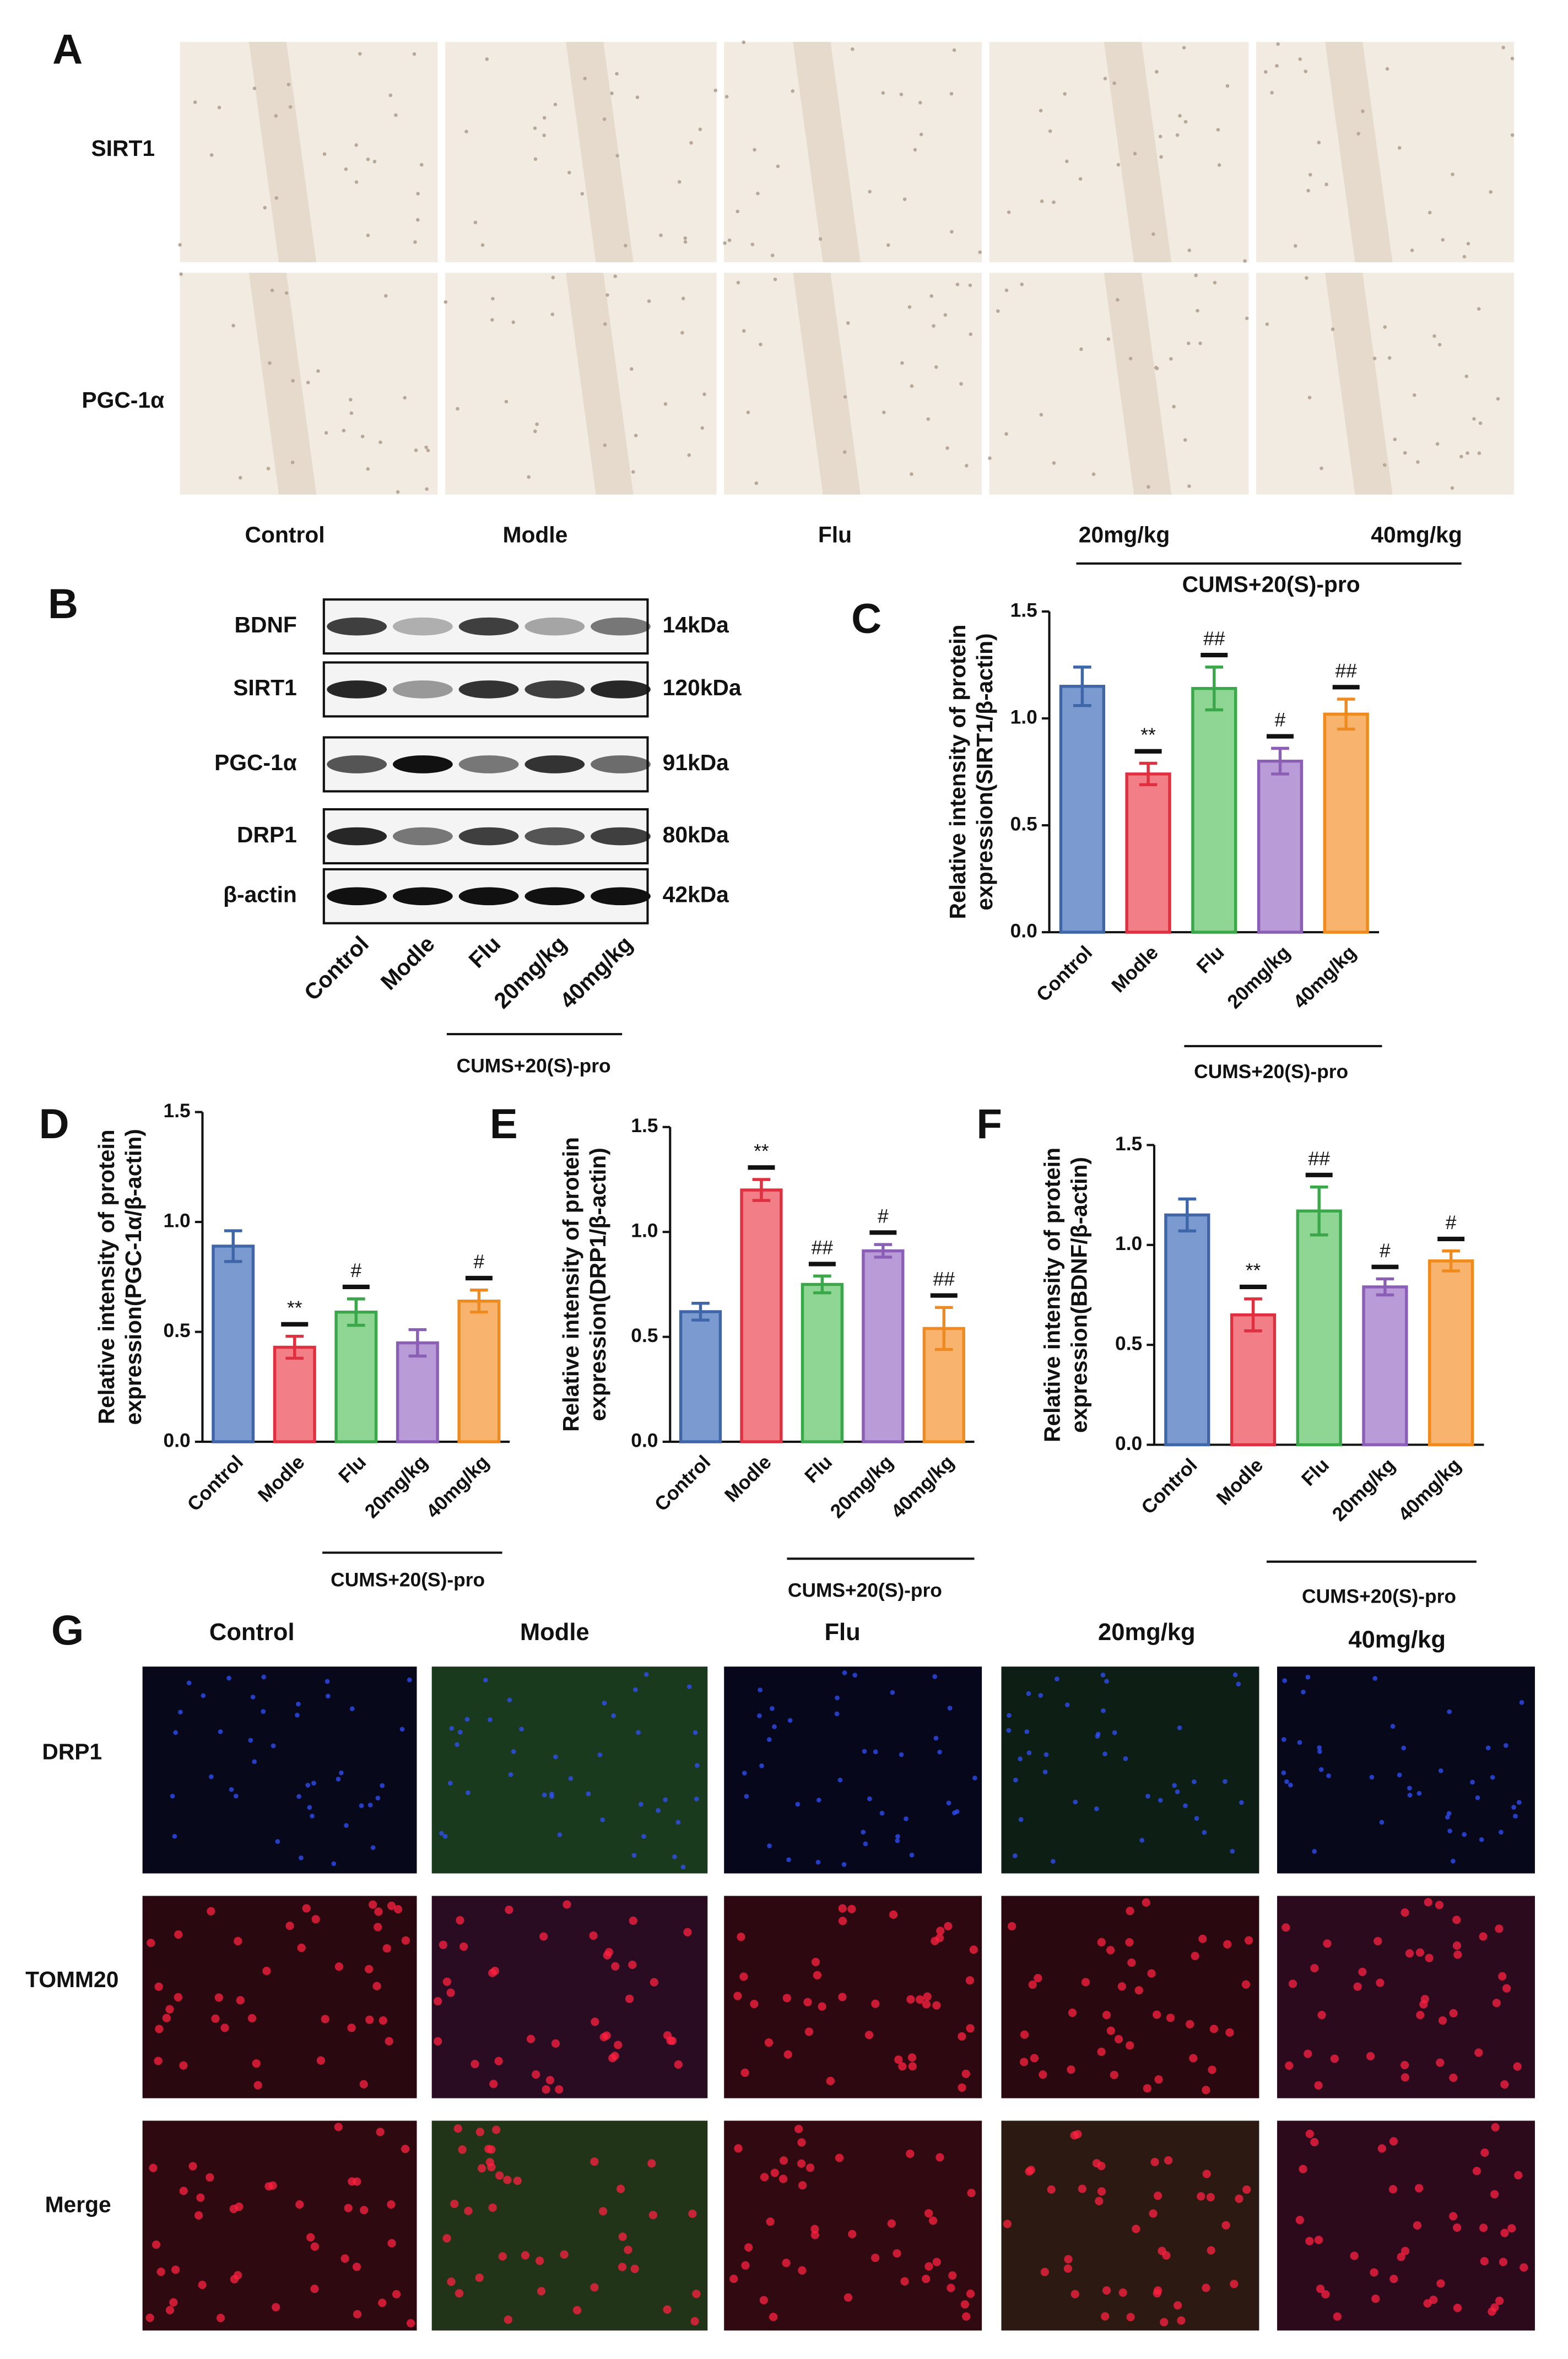 This screenshot has width=1568, height=2359. I want to click on y-axis-label: expression(SIRT1/β-actin), so click(985, 771).